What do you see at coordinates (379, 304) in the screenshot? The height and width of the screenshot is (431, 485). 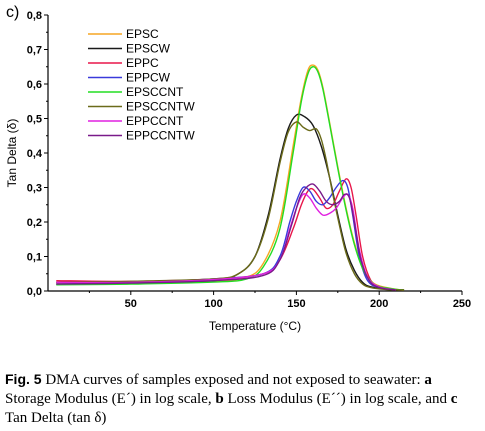 I see `x-tick-label: 200` at bounding box center [379, 304].